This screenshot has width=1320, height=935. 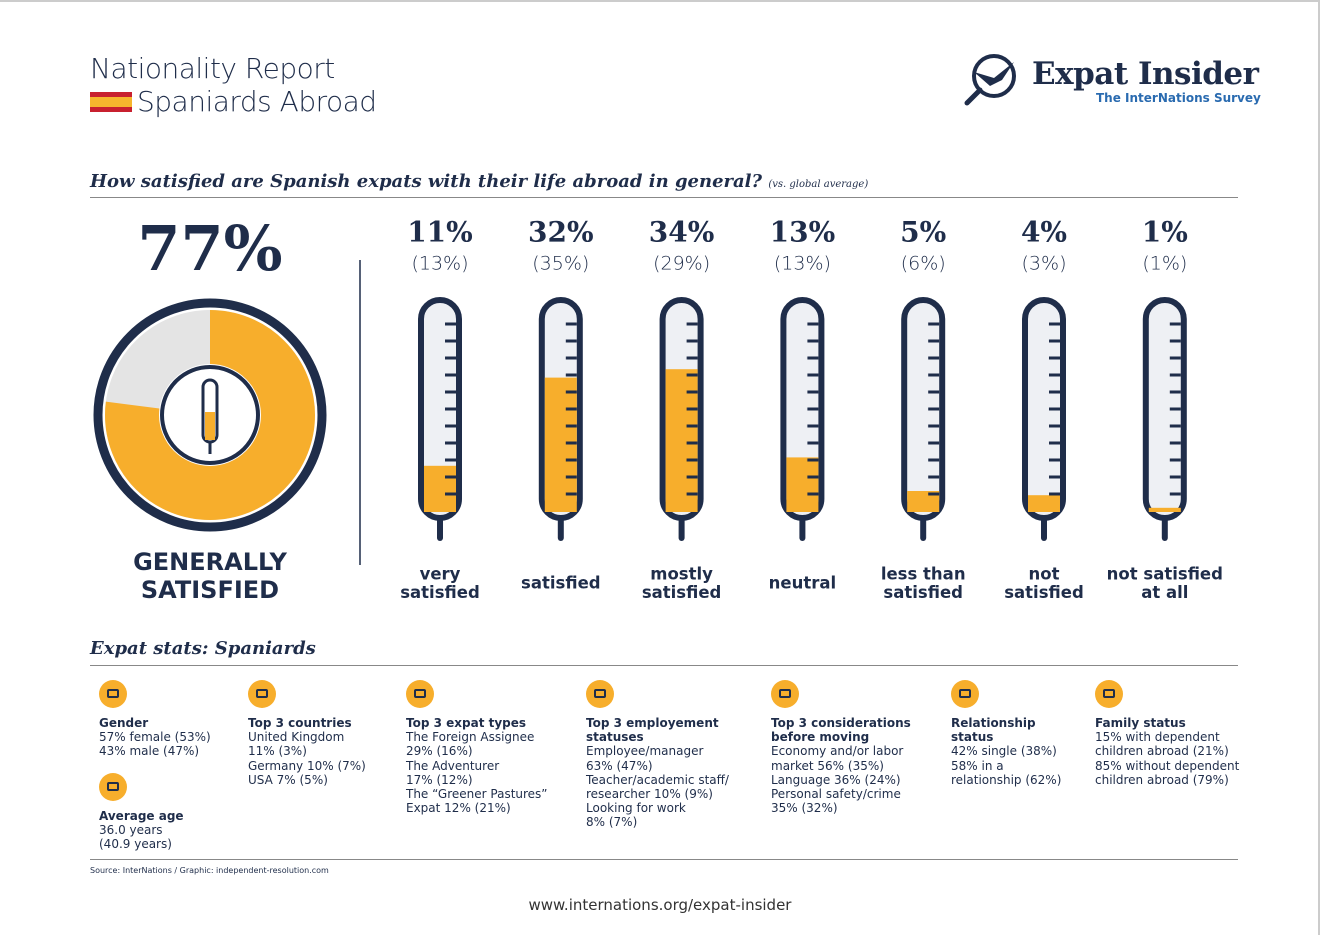 What do you see at coordinates (257, 101) in the screenshot?
I see `report-subtitle: Spaniards Abroad` at bounding box center [257, 101].